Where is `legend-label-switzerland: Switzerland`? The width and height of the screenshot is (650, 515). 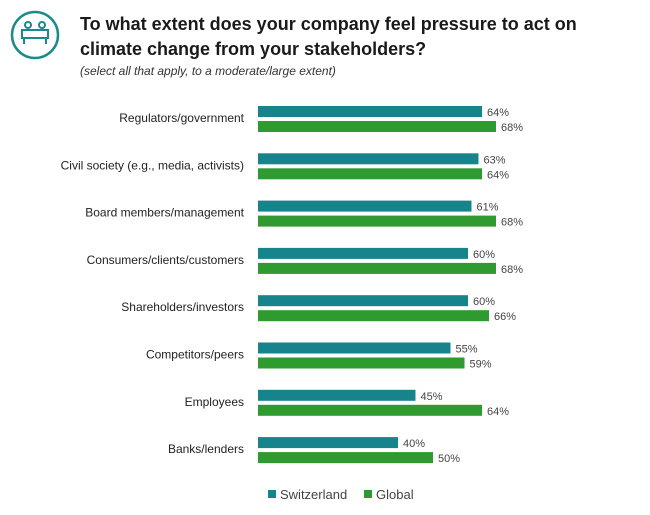
legend-label-switzerland: Switzerland is located at coordinates (313, 494).